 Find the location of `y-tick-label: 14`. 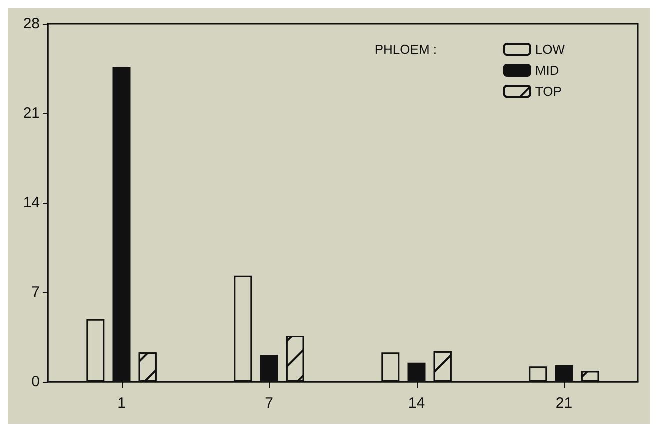

y-tick-label: 14 is located at coordinates (31, 203).